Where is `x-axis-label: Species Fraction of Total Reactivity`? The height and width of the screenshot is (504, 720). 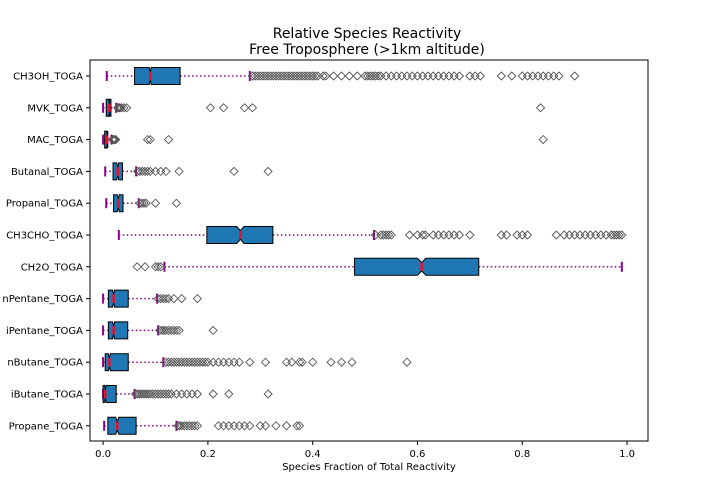
x-axis-label: Species Fraction of Total Reactivity is located at coordinates (369, 467).